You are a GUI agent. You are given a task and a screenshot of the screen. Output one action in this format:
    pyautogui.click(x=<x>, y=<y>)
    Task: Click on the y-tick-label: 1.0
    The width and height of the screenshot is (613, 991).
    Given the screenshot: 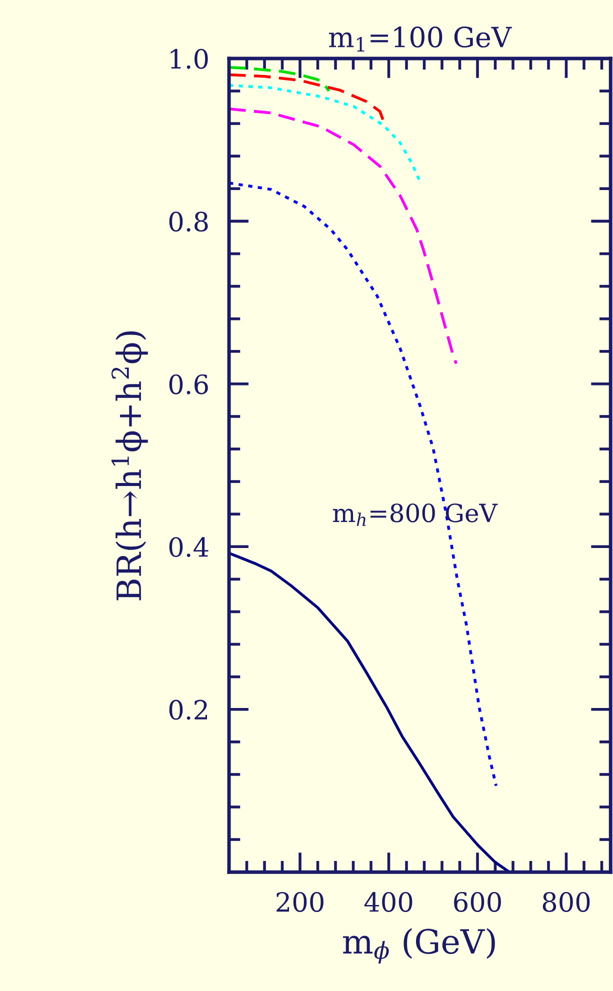 What is the action you would take?
    pyautogui.click(x=189, y=58)
    